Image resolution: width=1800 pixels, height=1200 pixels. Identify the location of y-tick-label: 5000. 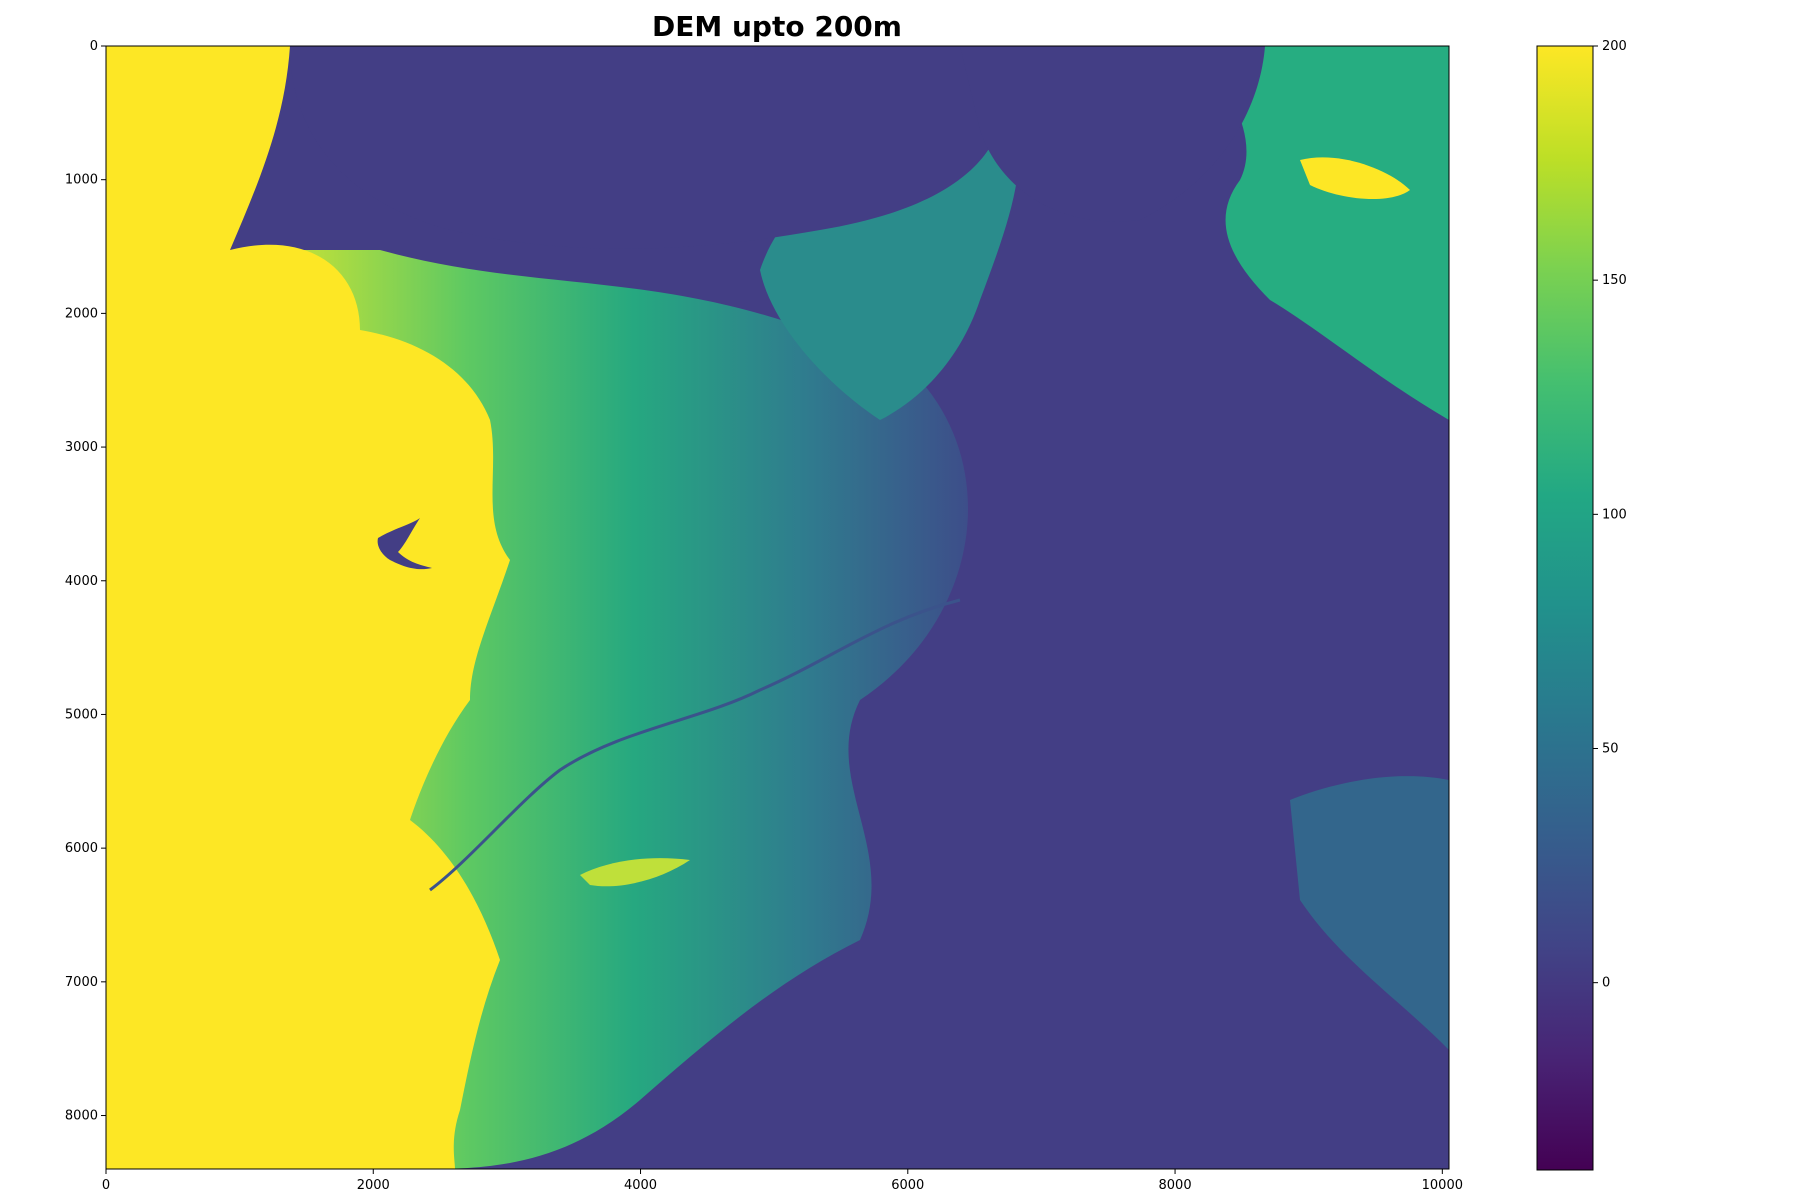
(81, 714).